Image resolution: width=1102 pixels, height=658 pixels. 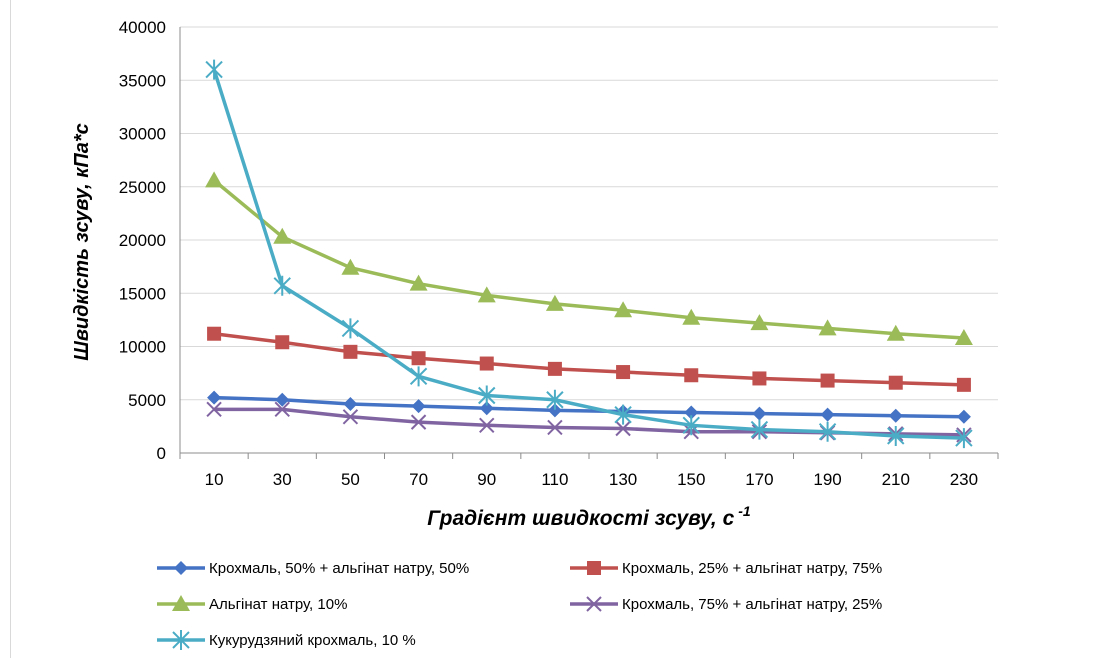 I want to click on frame-border, so click(x=10, y=329).